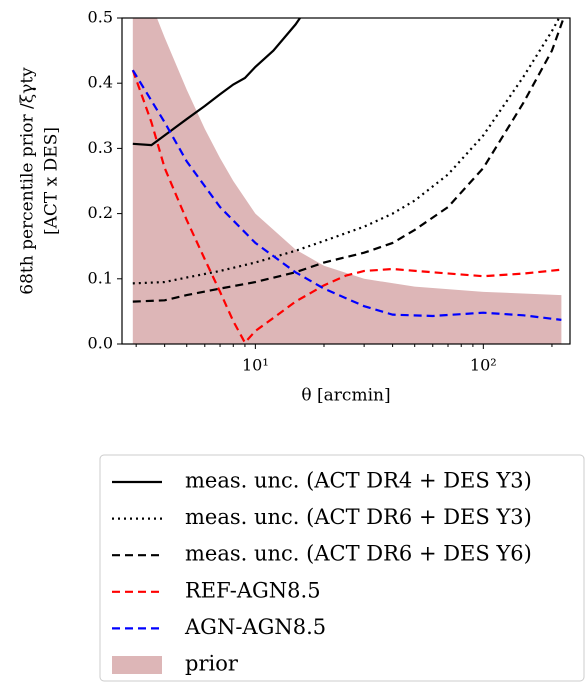  What do you see at coordinates (100, 277) in the screenshot?
I see `y-tick-label: 0.1` at bounding box center [100, 277].